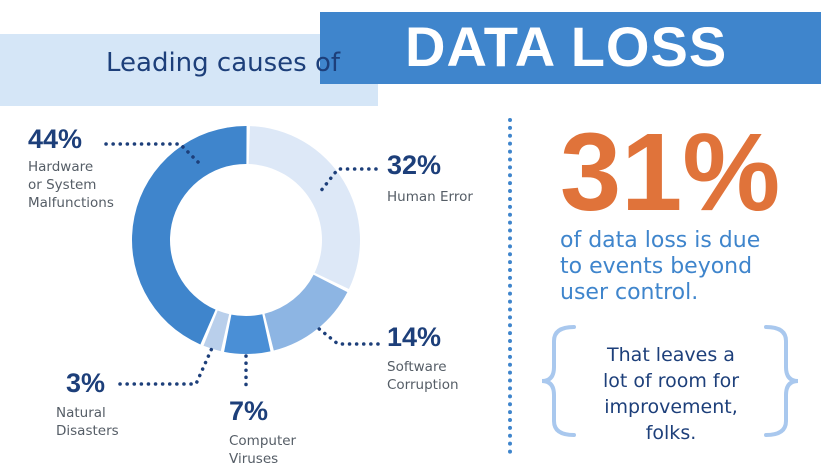  What do you see at coordinates (304, 208) in the screenshot?
I see `slice-human-error` at bounding box center [304, 208].